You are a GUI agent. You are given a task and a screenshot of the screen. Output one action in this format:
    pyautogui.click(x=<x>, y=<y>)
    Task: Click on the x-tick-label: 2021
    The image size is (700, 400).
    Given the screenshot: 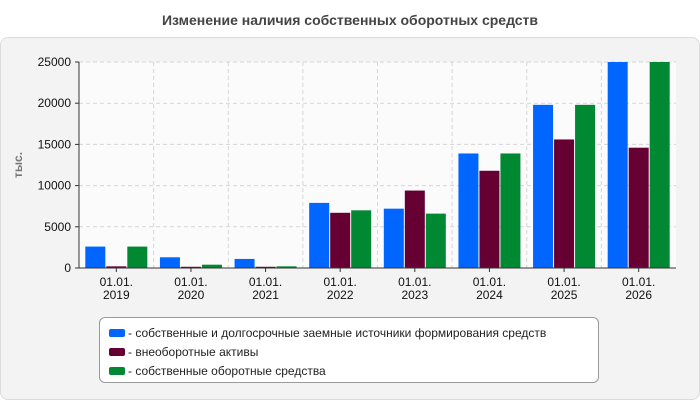 What is the action you would take?
    pyautogui.click(x=265, y=295)
    